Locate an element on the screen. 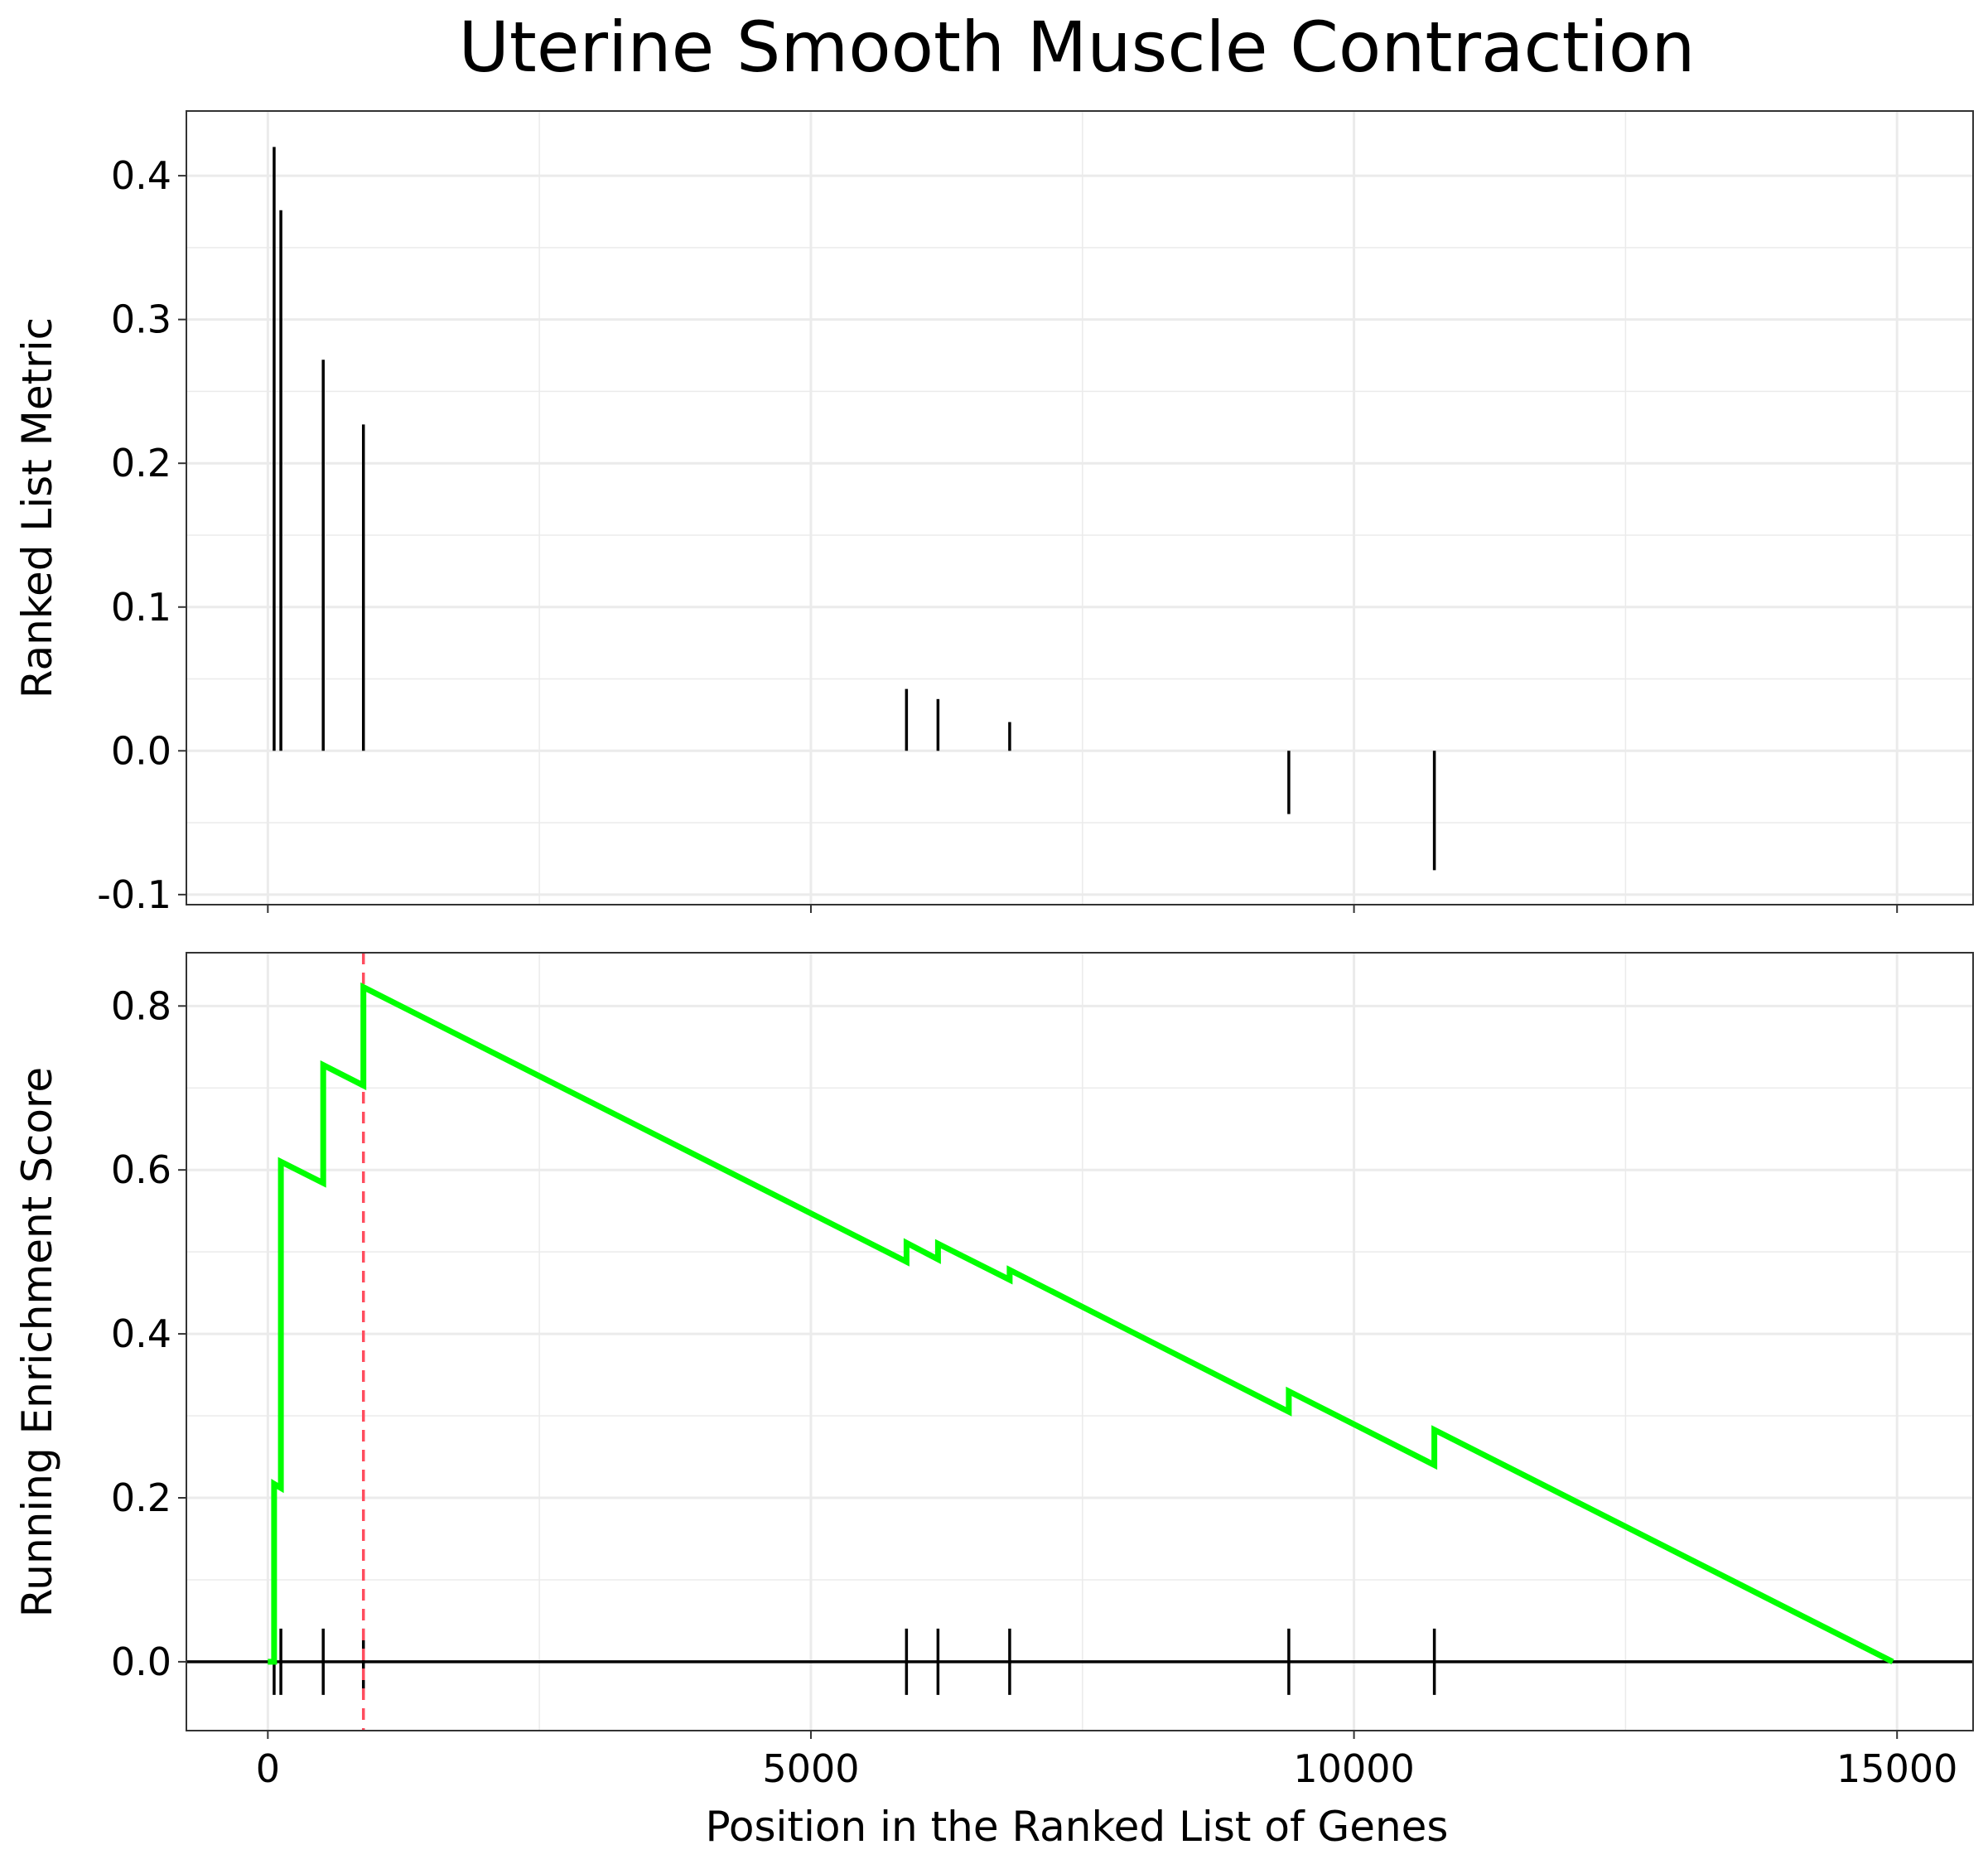 The height and width of the screenshot is (1864, 1988). y-tick-label: 0.1 is located at coordinates (141, 607).